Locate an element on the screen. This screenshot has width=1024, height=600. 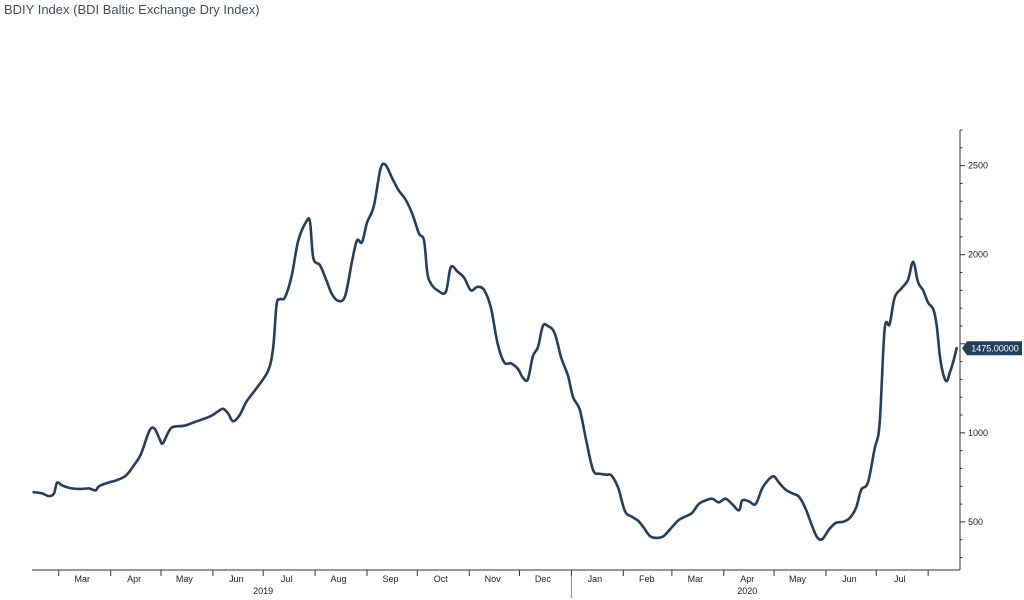
x-tick-label: Oct is located at coordinates (441, 579).